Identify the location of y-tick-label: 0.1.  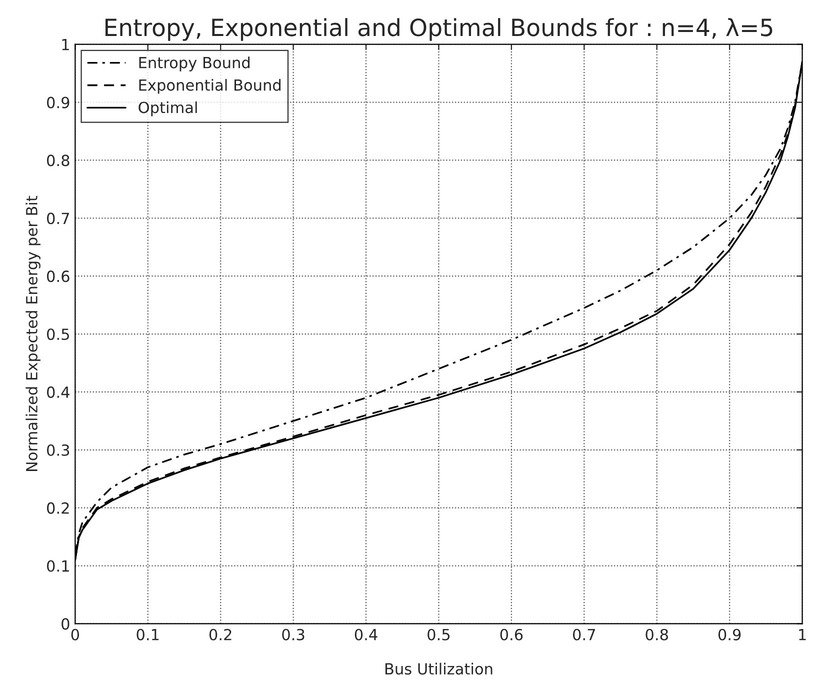
(58, 566).